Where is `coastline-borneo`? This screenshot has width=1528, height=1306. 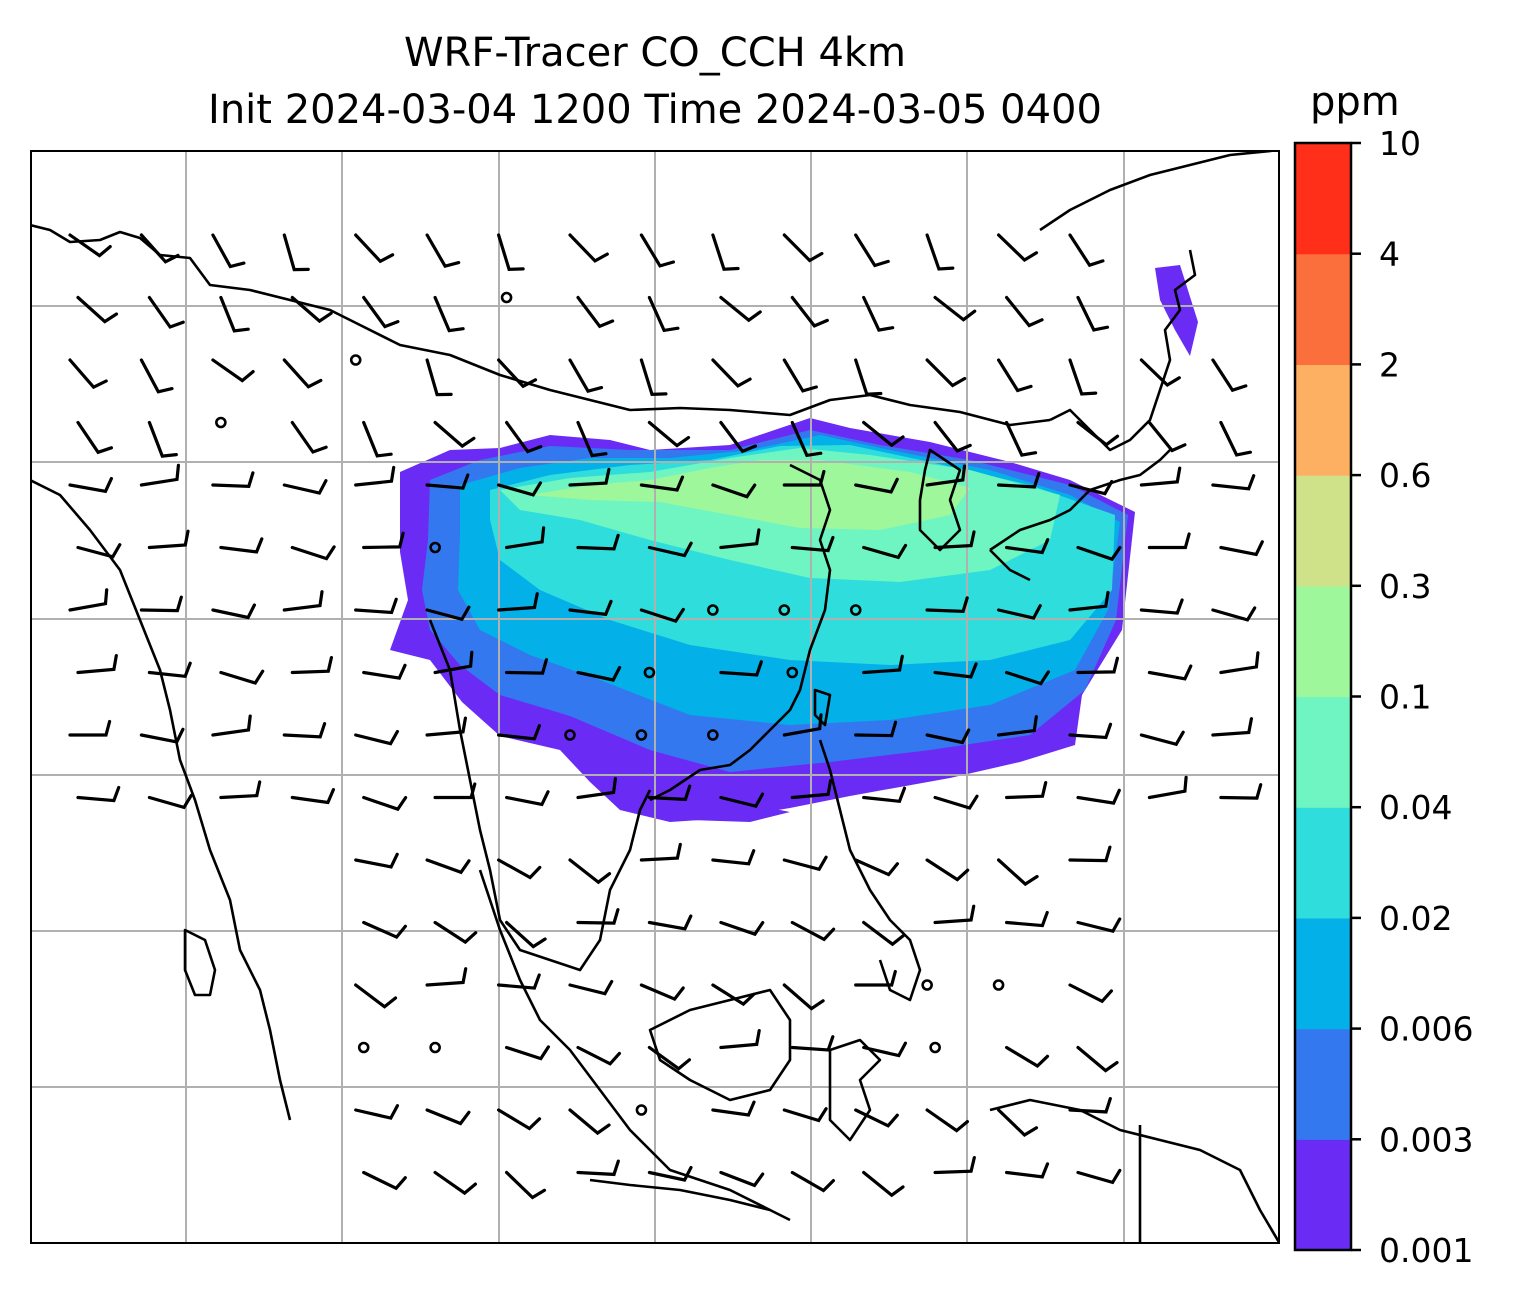
coastline-borneo is located at coordinates (720, 1045).